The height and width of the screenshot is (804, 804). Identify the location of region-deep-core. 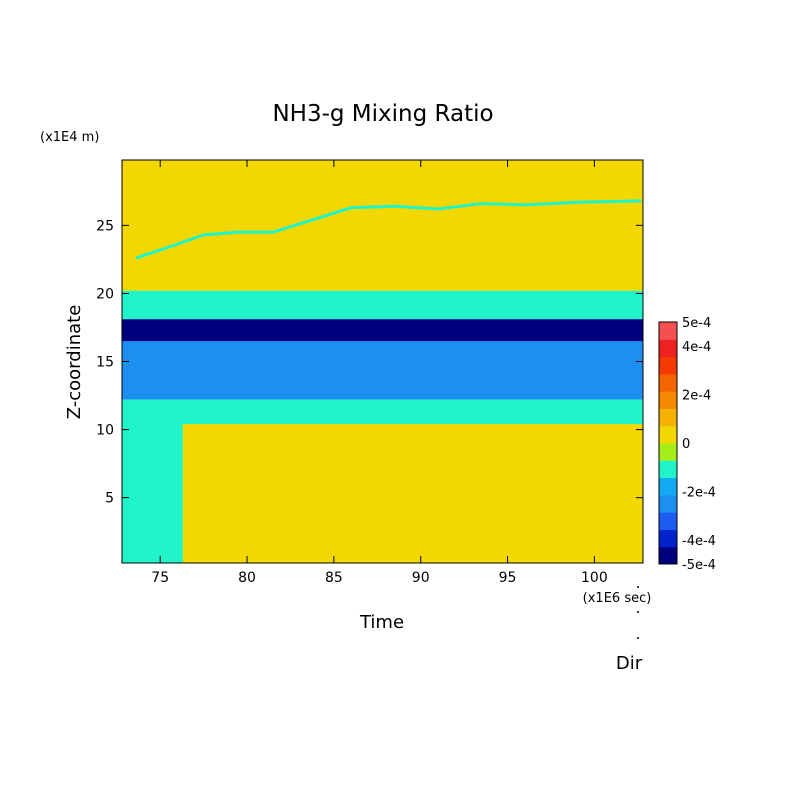
(382, 330).